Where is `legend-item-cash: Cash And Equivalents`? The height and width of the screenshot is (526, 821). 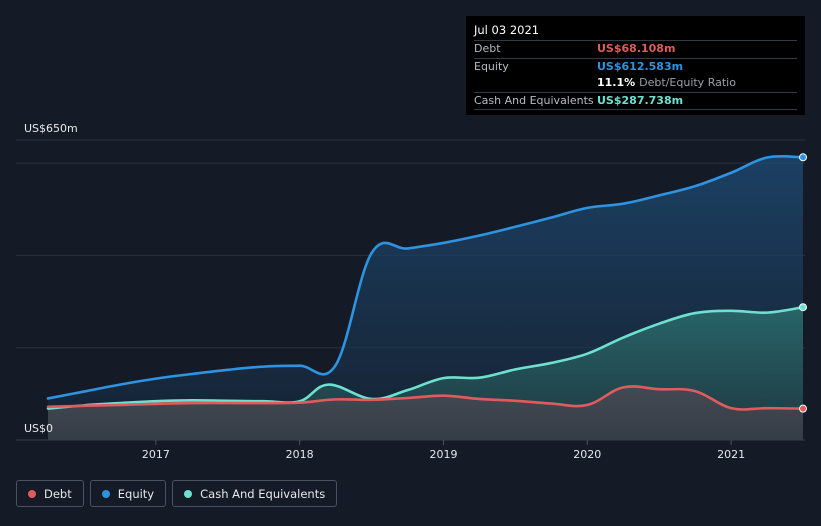 legend-item-cash: Cash And Equivalents is located at coordinates (255, 493).